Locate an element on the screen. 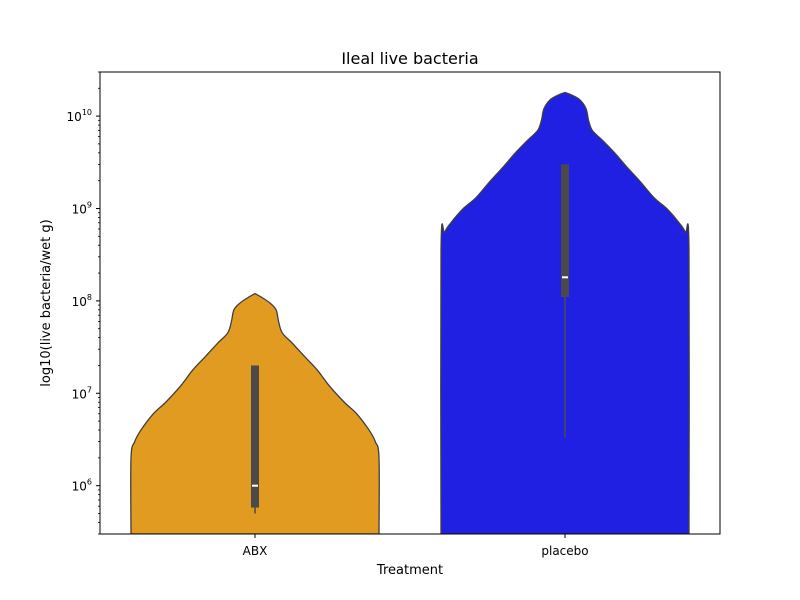  chart-title: Ileal live bacteria is located at coordinates (409, 58).